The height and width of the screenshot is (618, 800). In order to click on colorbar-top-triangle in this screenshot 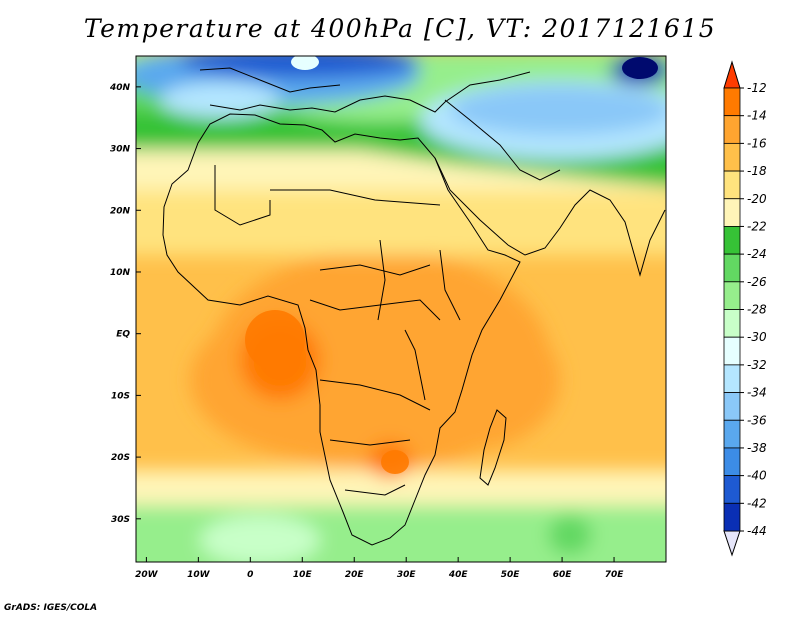, I will do `click(732, 74)`.